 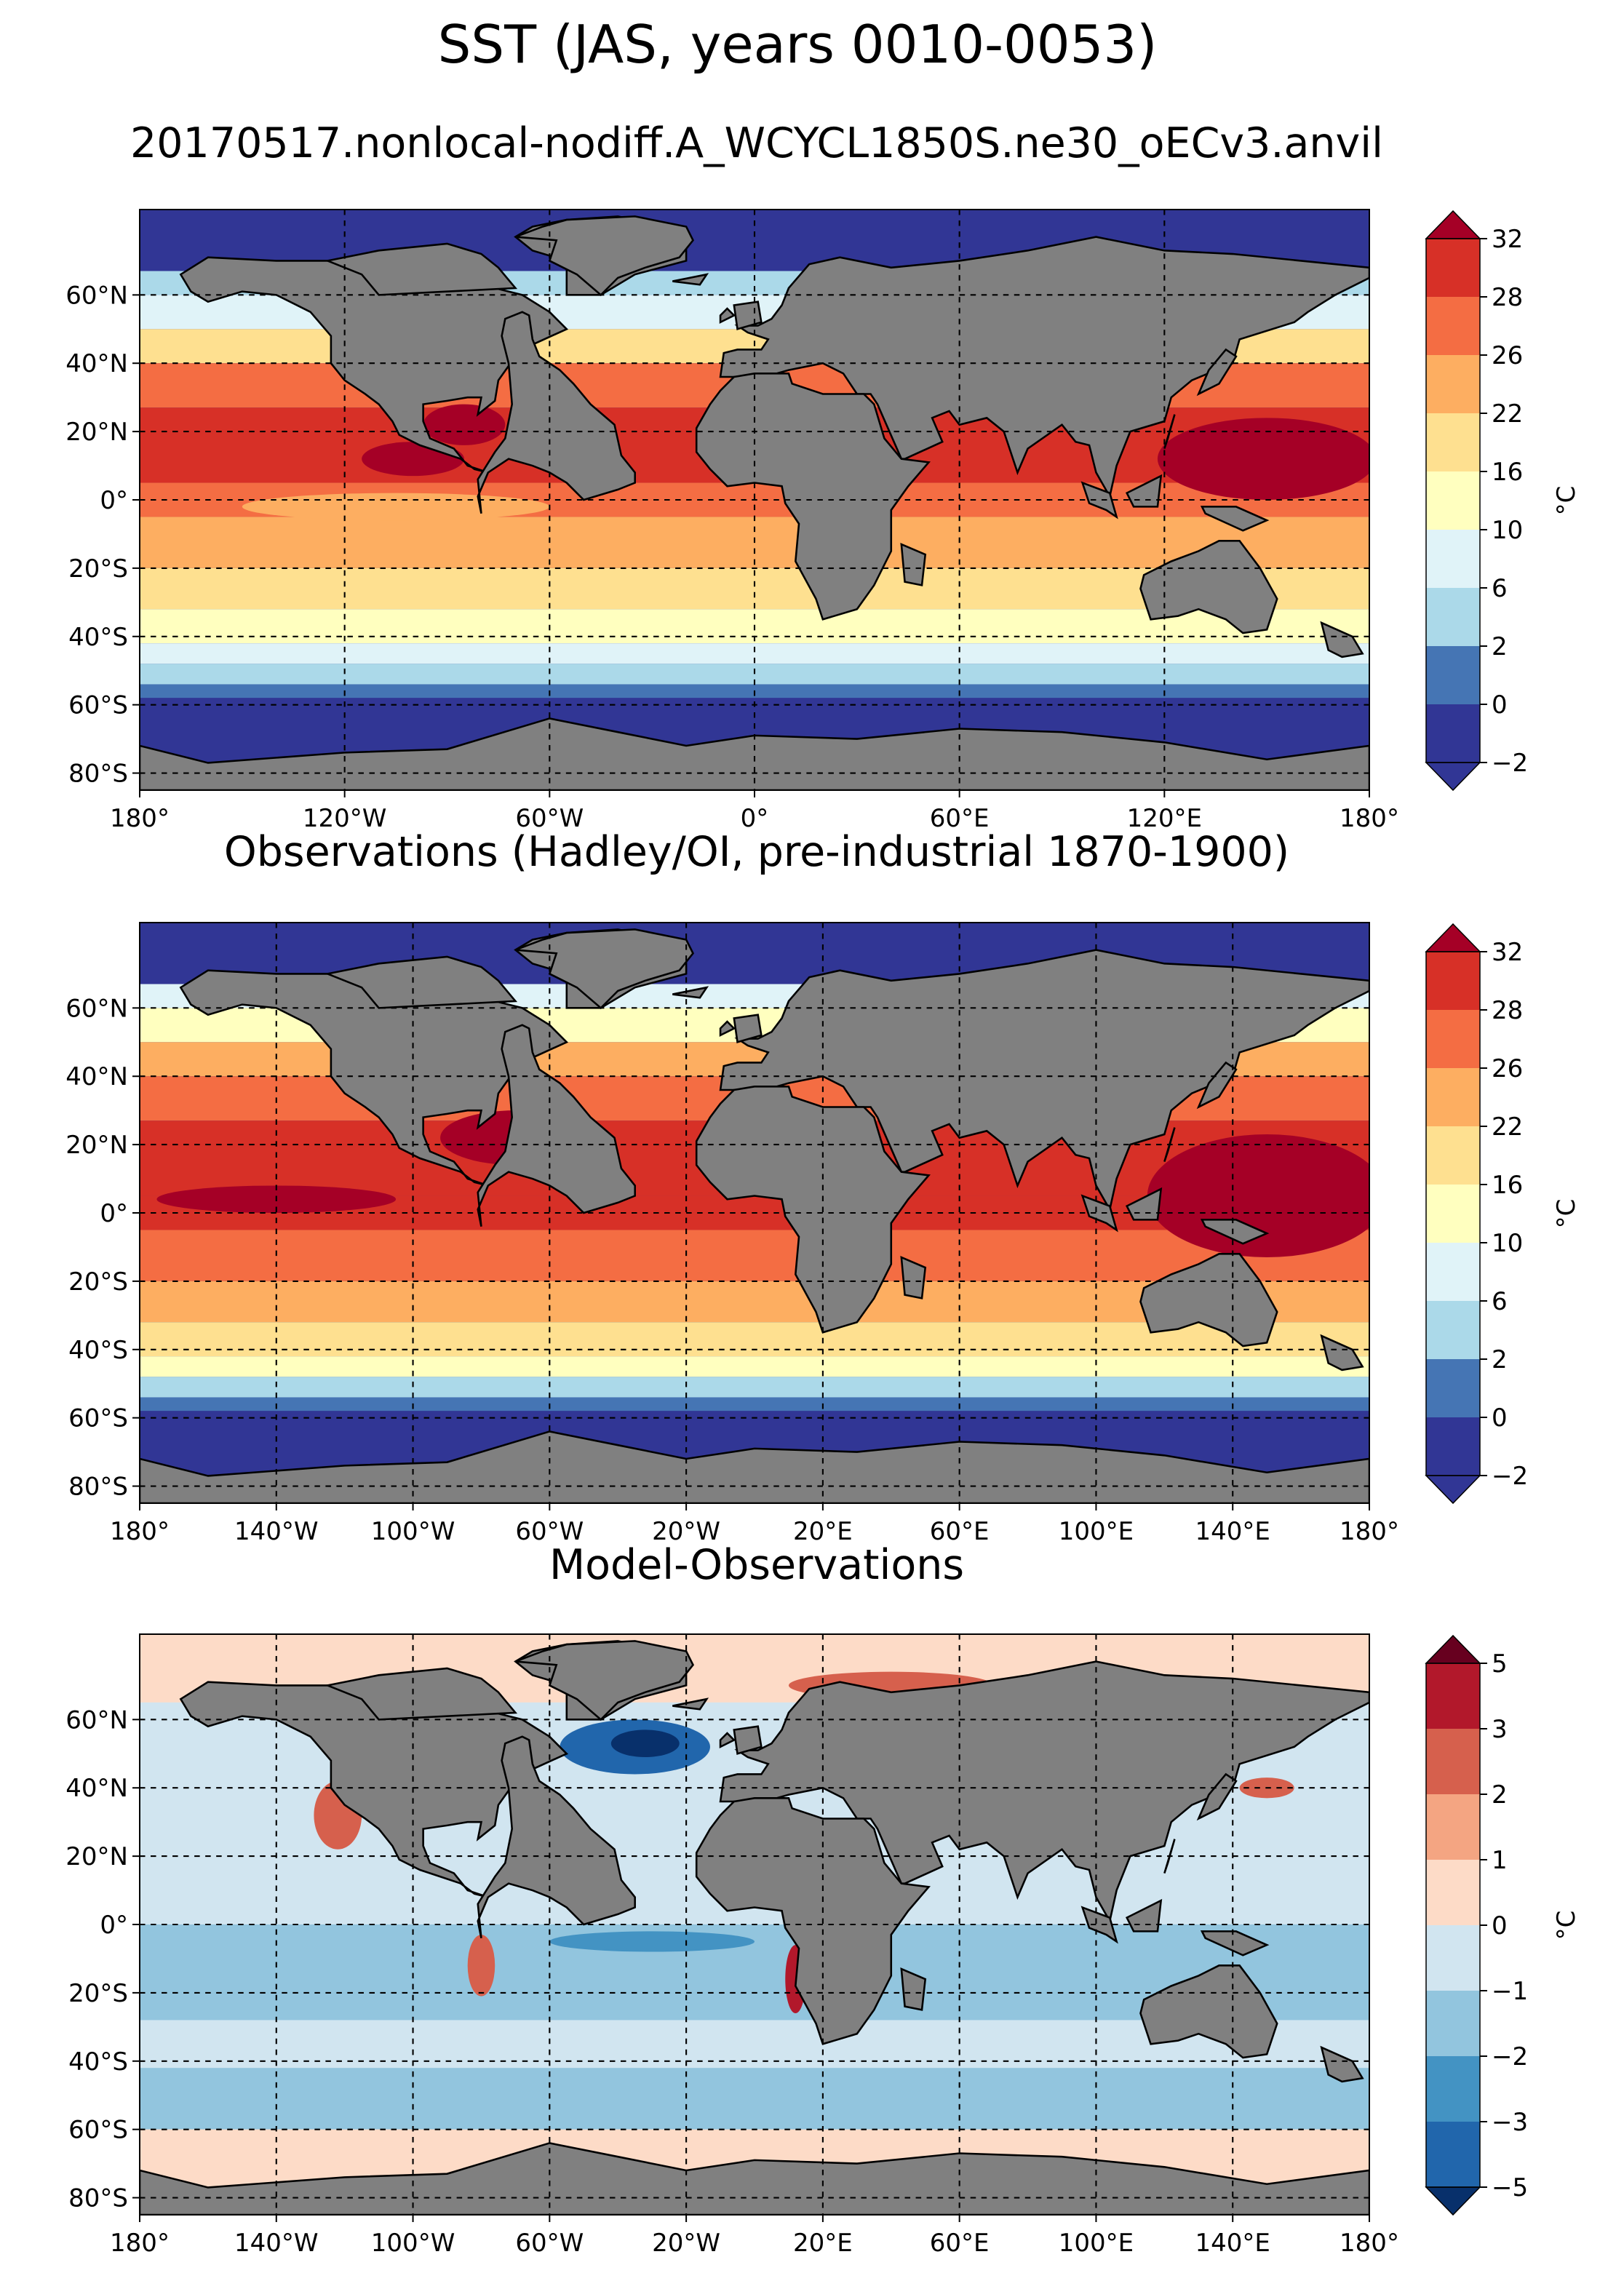 What do you see at coordinates (1507, 414) in the screenshot?
I see `colorbar-tick-label: 22` at bounding box center [1507, 414].